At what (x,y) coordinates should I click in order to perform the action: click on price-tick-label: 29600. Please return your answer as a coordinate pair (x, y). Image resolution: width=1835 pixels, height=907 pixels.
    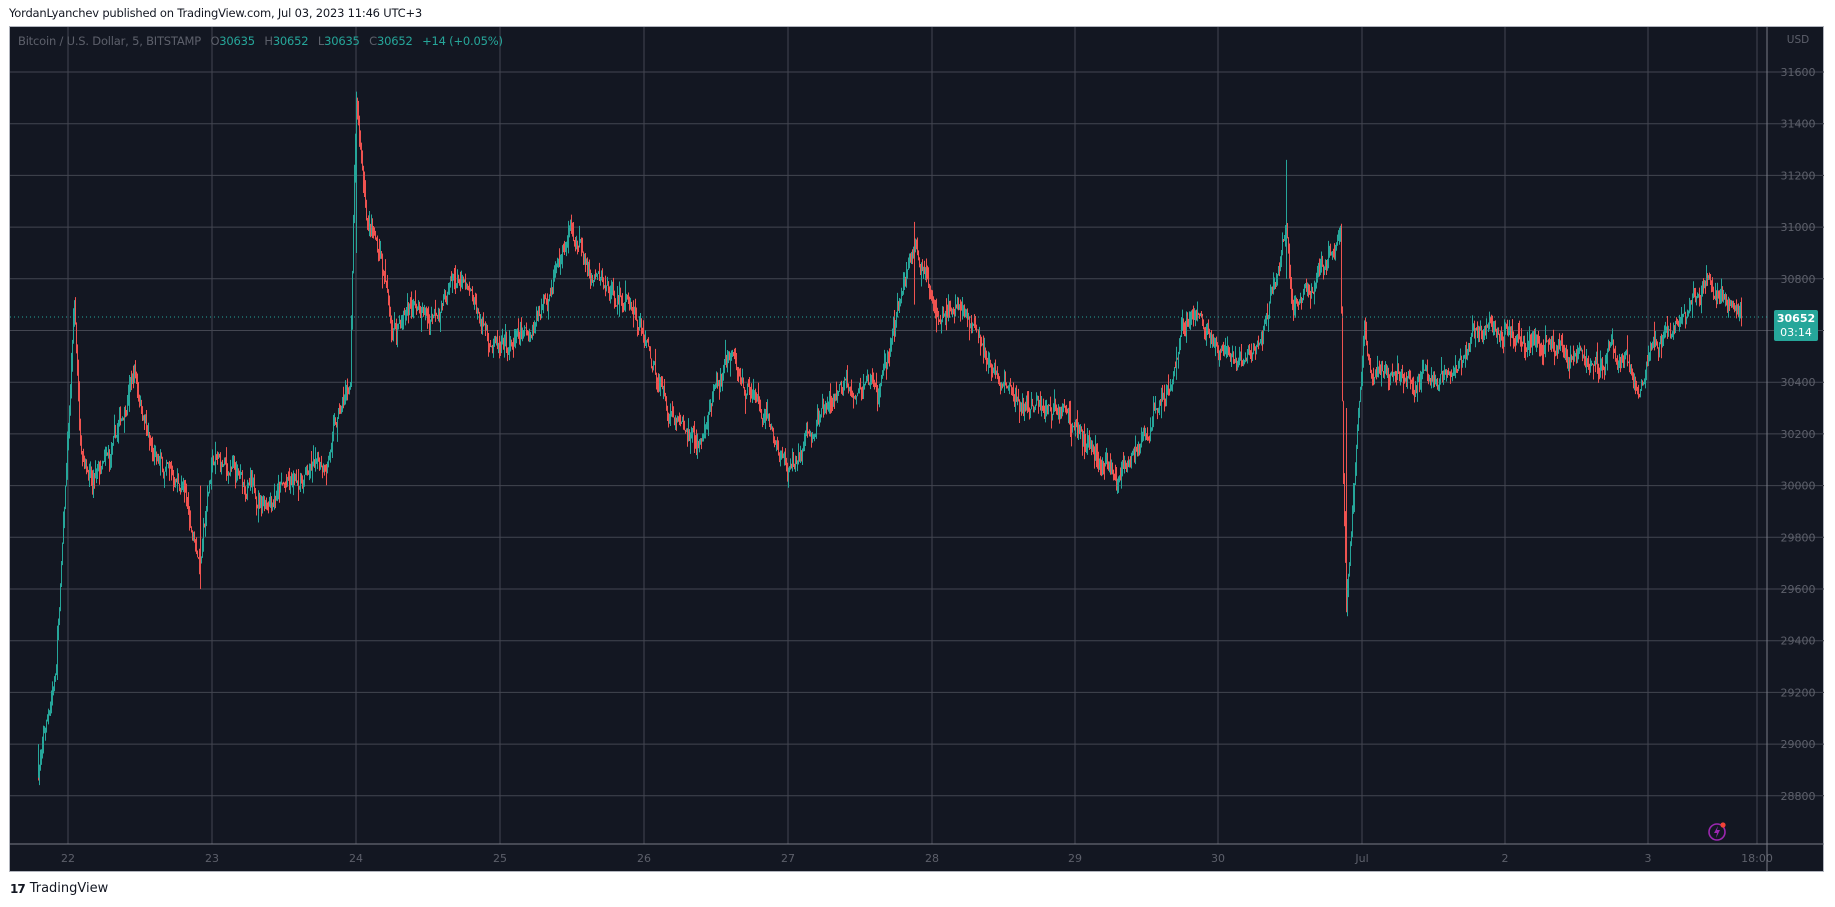
    Looking at the image, I should click on (1798, 589).